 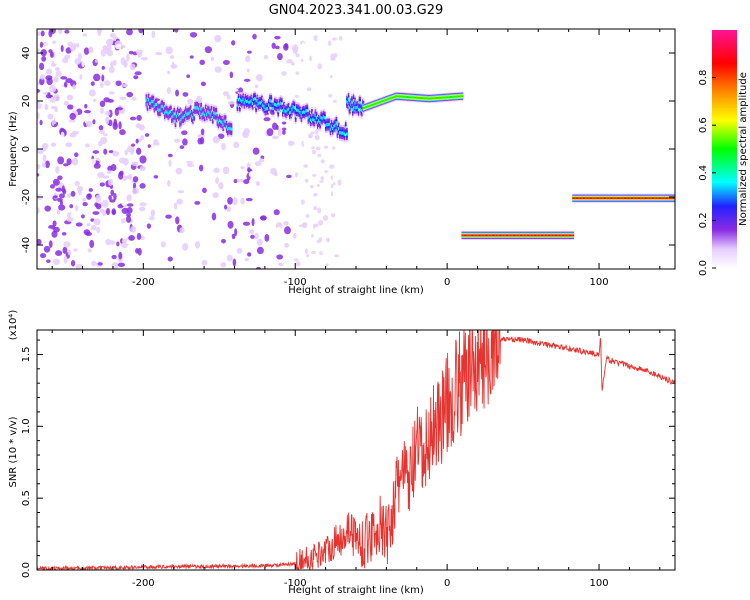 What do you see at coordinates (703, 173) in the screenshot?
I see `colorbar-tick-label: 0.4` at bounding box center [703, 173].